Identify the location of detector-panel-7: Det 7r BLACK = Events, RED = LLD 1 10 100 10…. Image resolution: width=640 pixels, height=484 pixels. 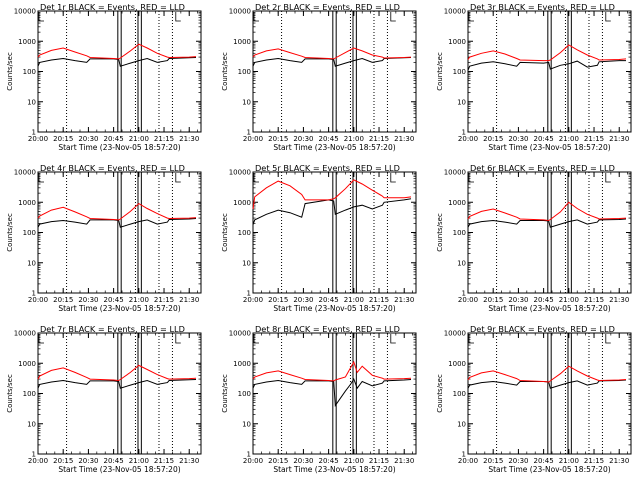
(104, 399).